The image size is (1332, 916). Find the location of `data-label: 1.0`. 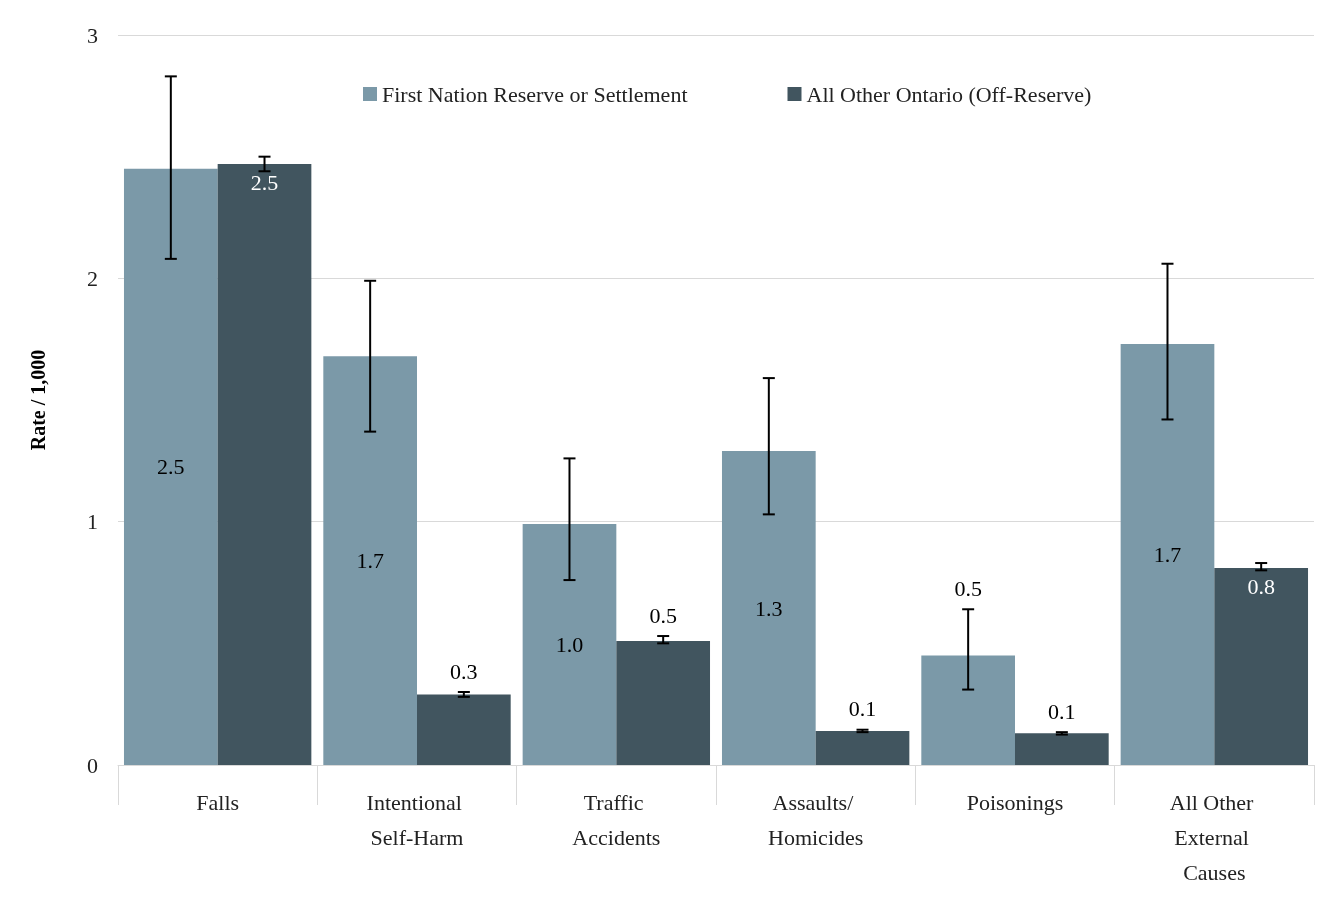

data-label: 1.0 is located at coordinates (569, 645).